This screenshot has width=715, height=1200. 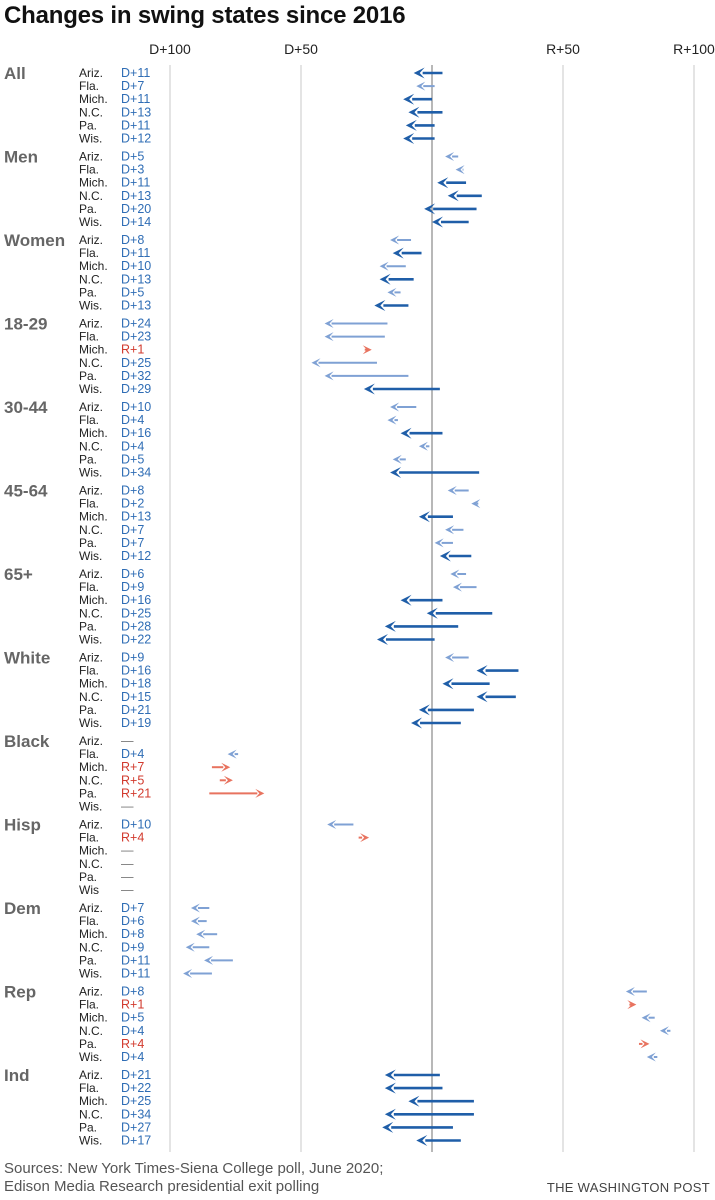 I want to click on group-label: 45-64, so click(x=26, y=491).